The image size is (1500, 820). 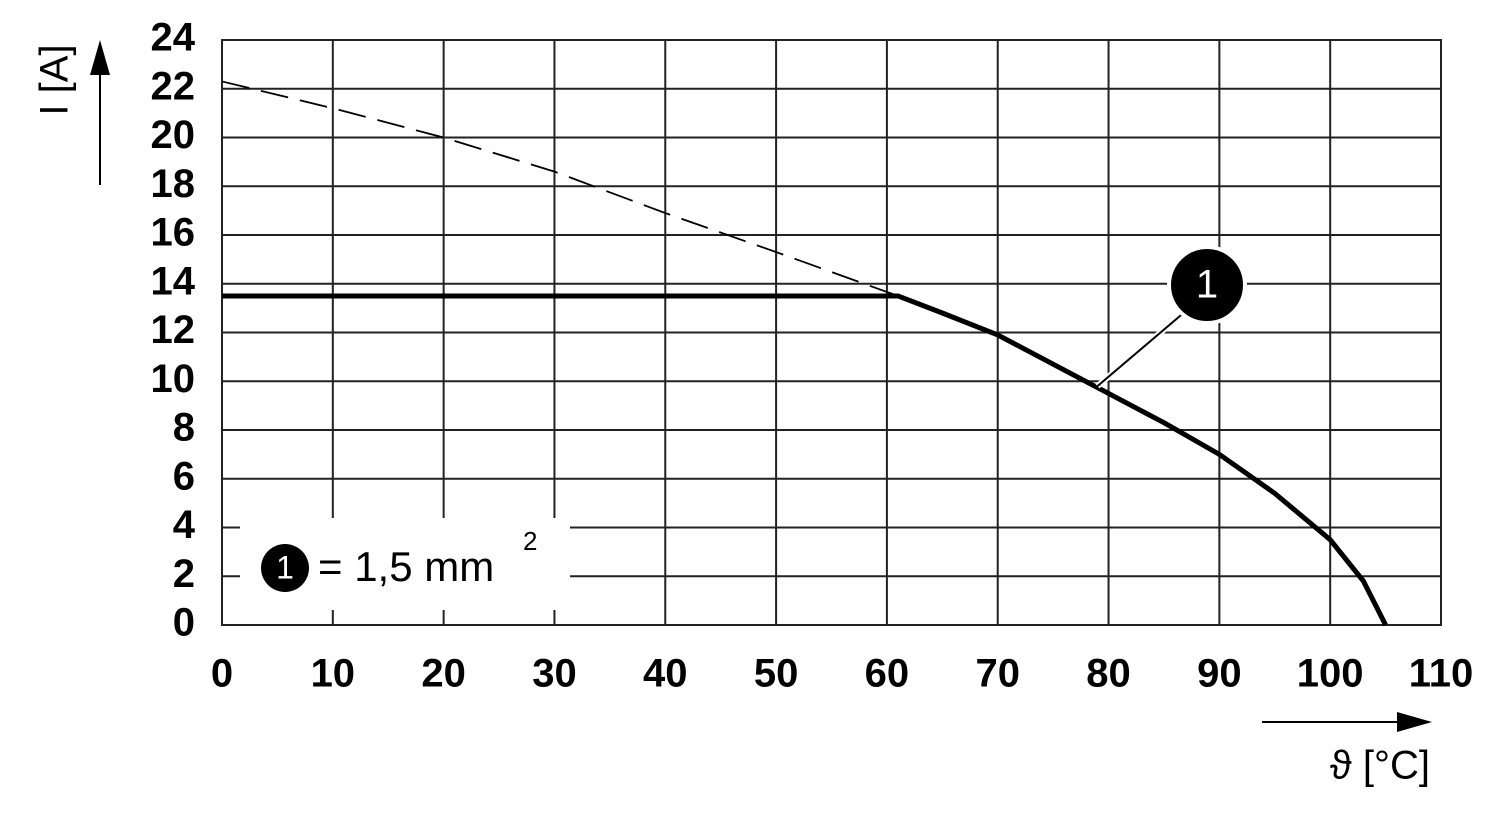 What do you see at coordinates (173, 184) in the screenshot?
I see `y-tick-label: 18` at bounding box center [173, 184].